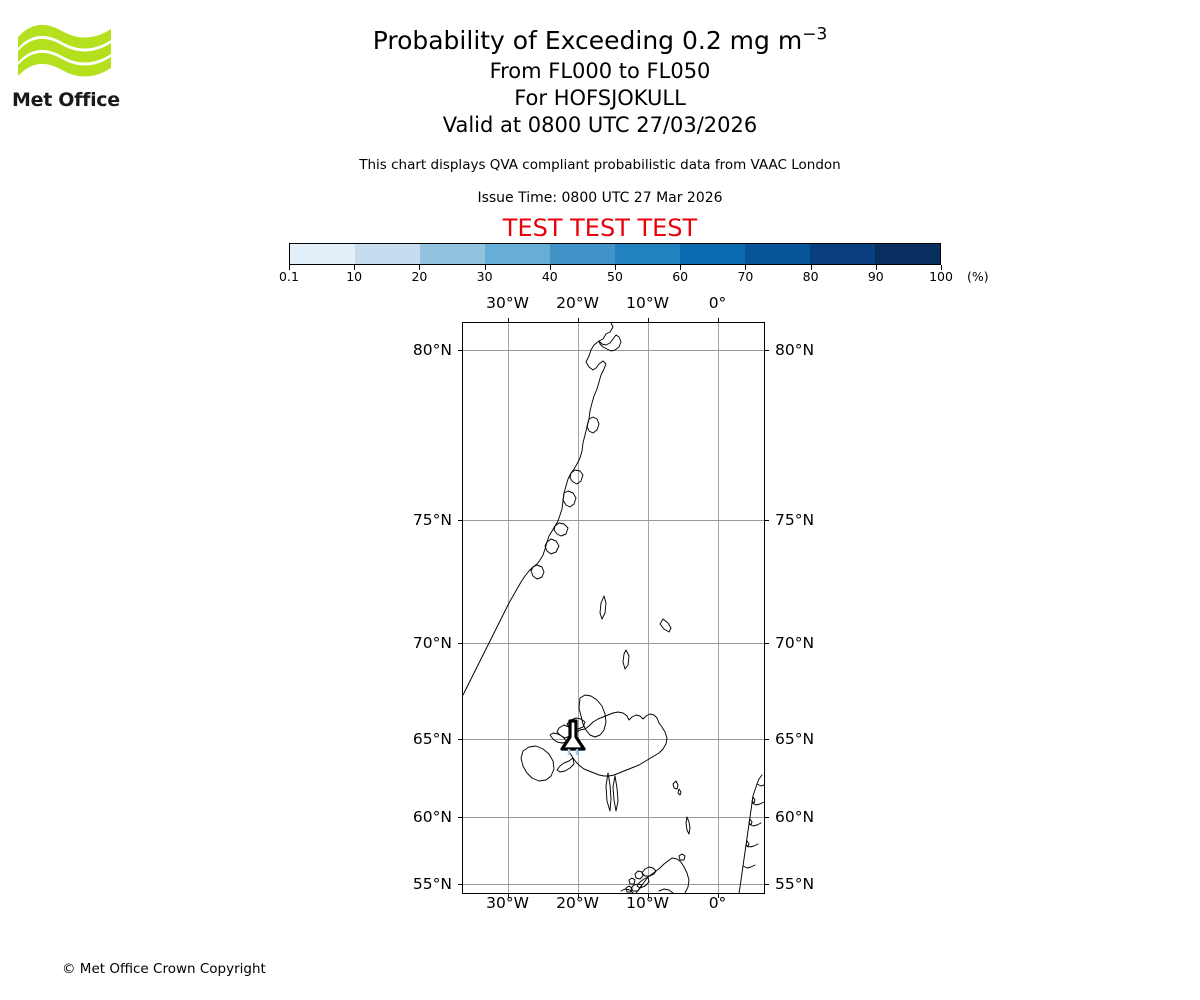 This screenshot has width=1200, height=1000. I want to click on colorbar-tick-label-50: 50, so click(615, 276).